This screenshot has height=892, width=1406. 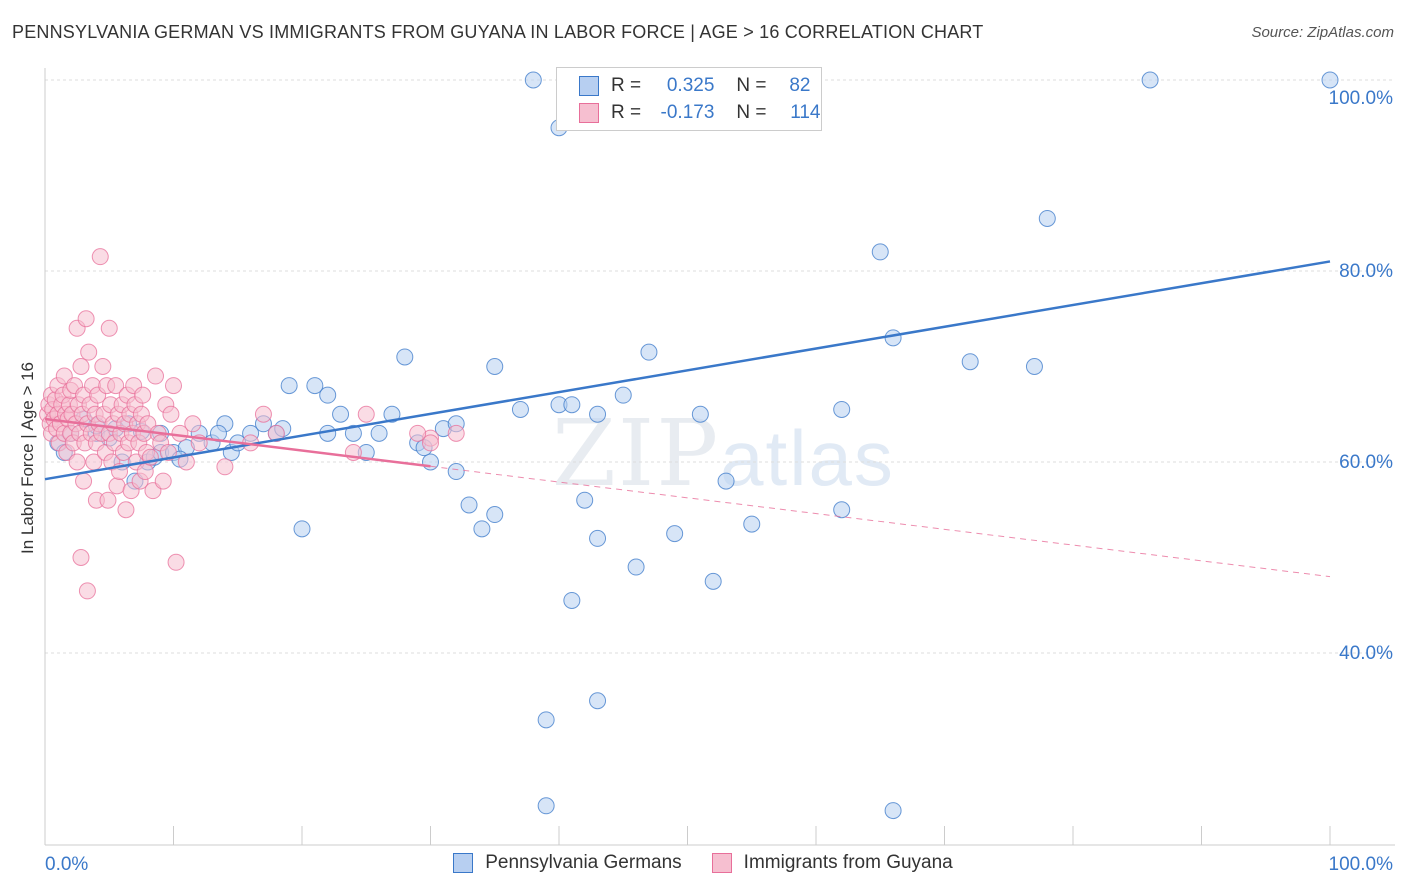 I want to click on watermark-atlas: atlas, so click(x=807, y=458).